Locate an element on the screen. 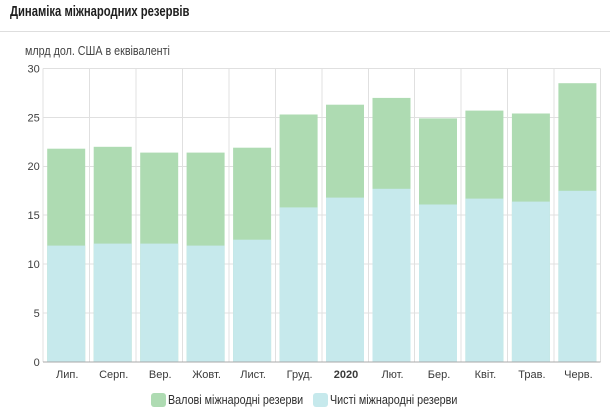 This screenshot has height=411, width=610. svg-text: Трав. is located at coordinates (531, 375).